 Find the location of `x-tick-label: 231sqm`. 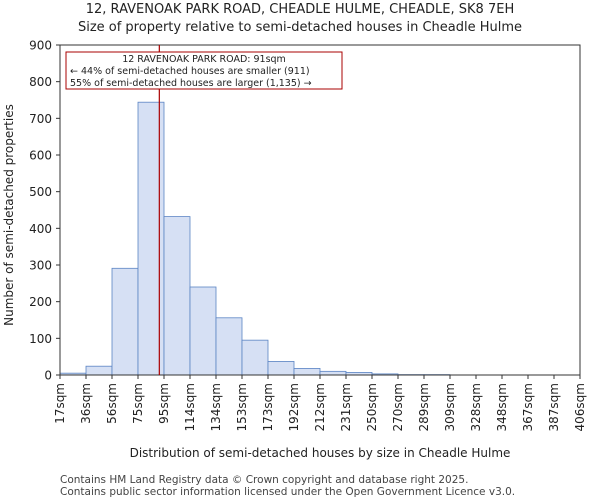

x-tick-label: 231sqm is located at coordinates (346, 407).